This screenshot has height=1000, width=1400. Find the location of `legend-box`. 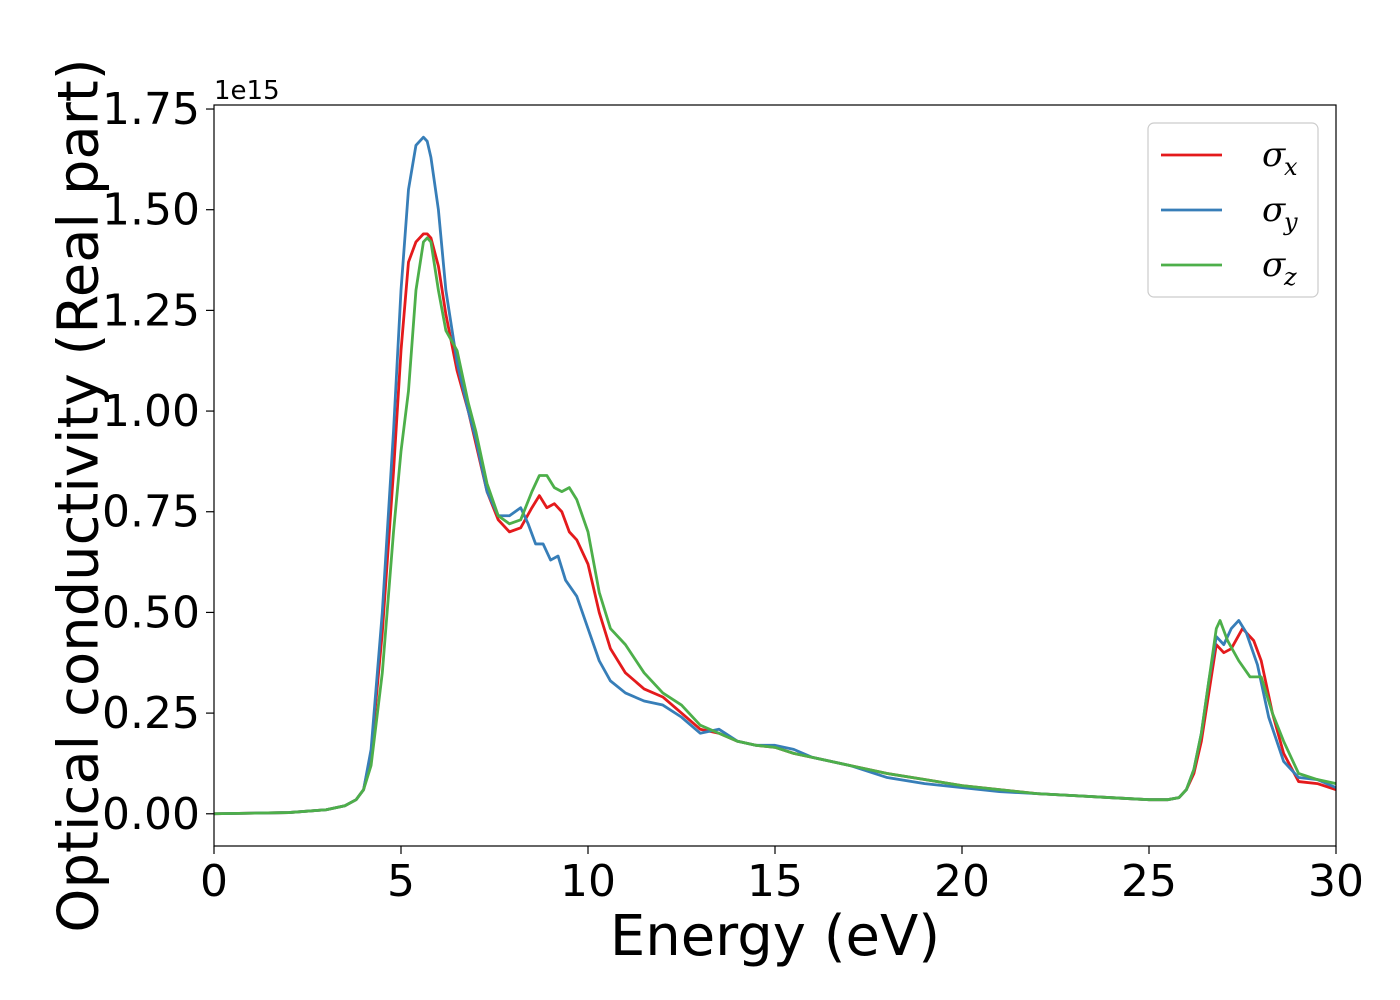

legend-box is located at coordinates (1233, 210).